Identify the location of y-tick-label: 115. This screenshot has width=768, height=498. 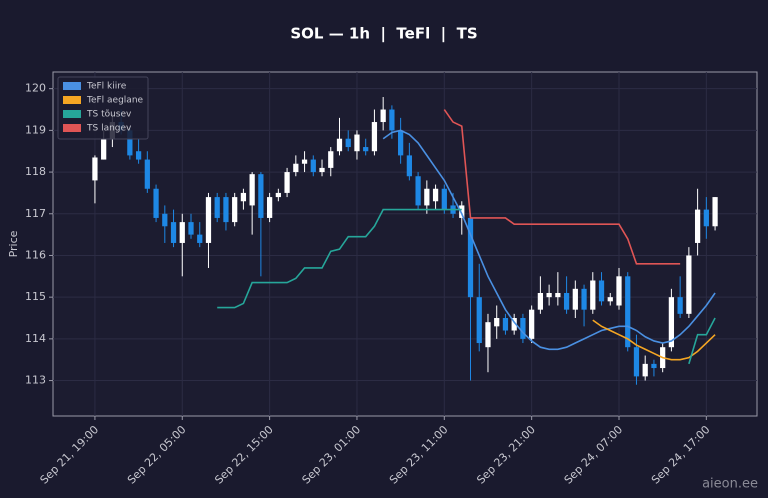
(35, 296).